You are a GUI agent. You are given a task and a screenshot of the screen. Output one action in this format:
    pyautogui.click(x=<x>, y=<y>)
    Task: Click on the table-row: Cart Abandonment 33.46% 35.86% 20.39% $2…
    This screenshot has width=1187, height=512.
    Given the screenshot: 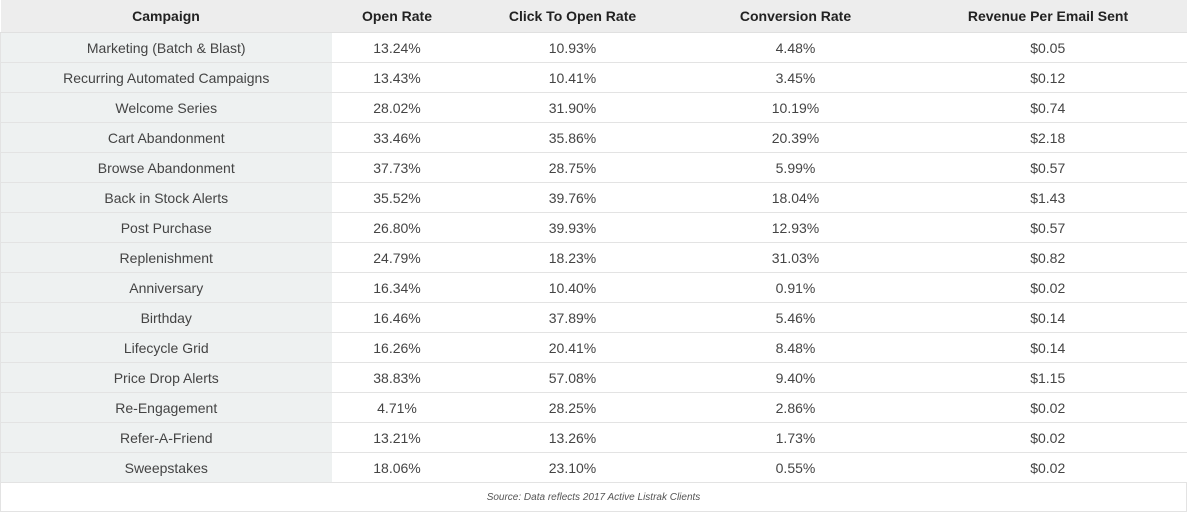 What is the action you would take?
    pyautogui.click(x=593, y=137)
    